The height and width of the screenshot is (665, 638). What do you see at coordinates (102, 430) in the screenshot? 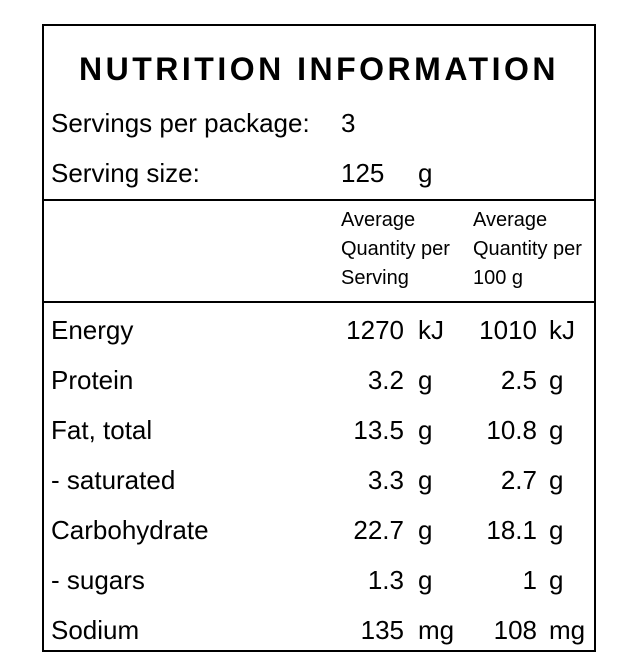
I see `nutrient-label: Fat, total` at bounding box center [102, 430].